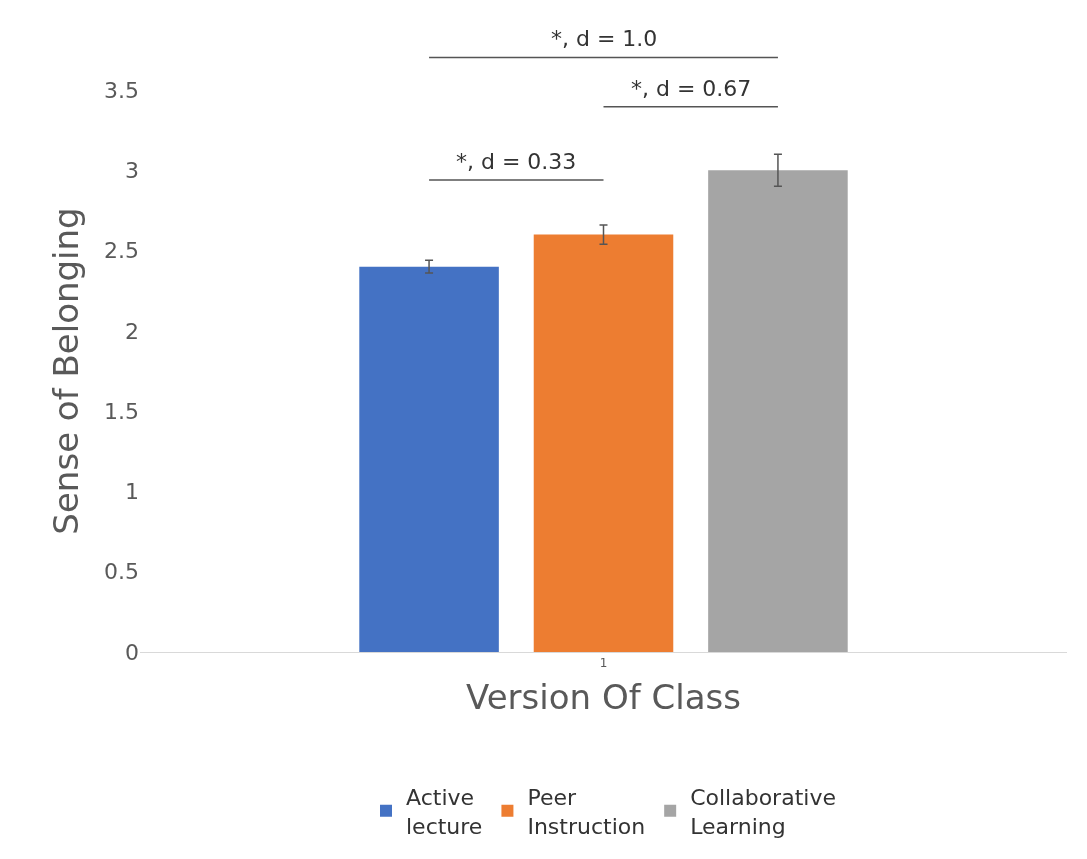 The height and width of the screenshot is (859, 1087). I want to click on y-tick-label: 3.5, so click(121, 90).